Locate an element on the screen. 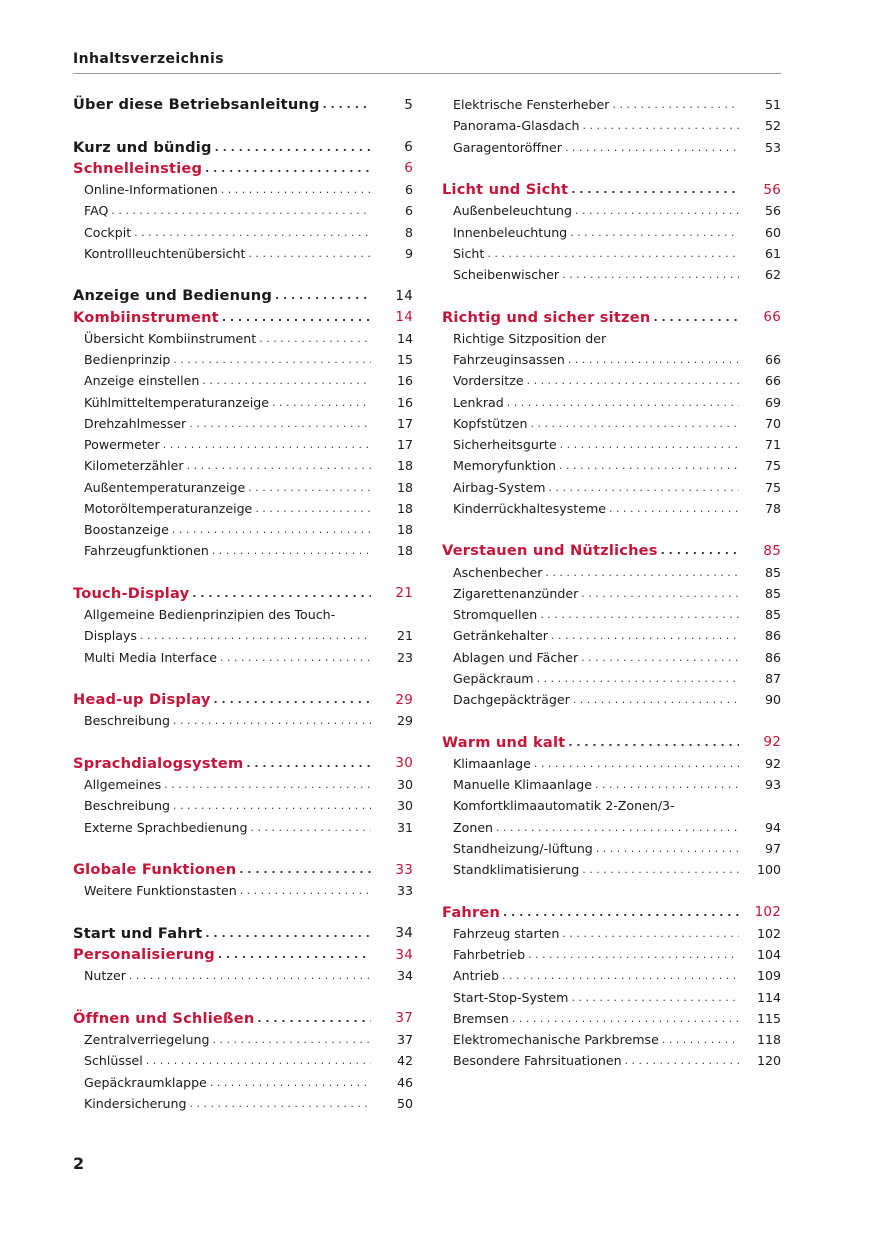 This screenshot has height=1241, width=875. toc-entry-item: Aschenbecher 85 is located at coordinates (611, 572).